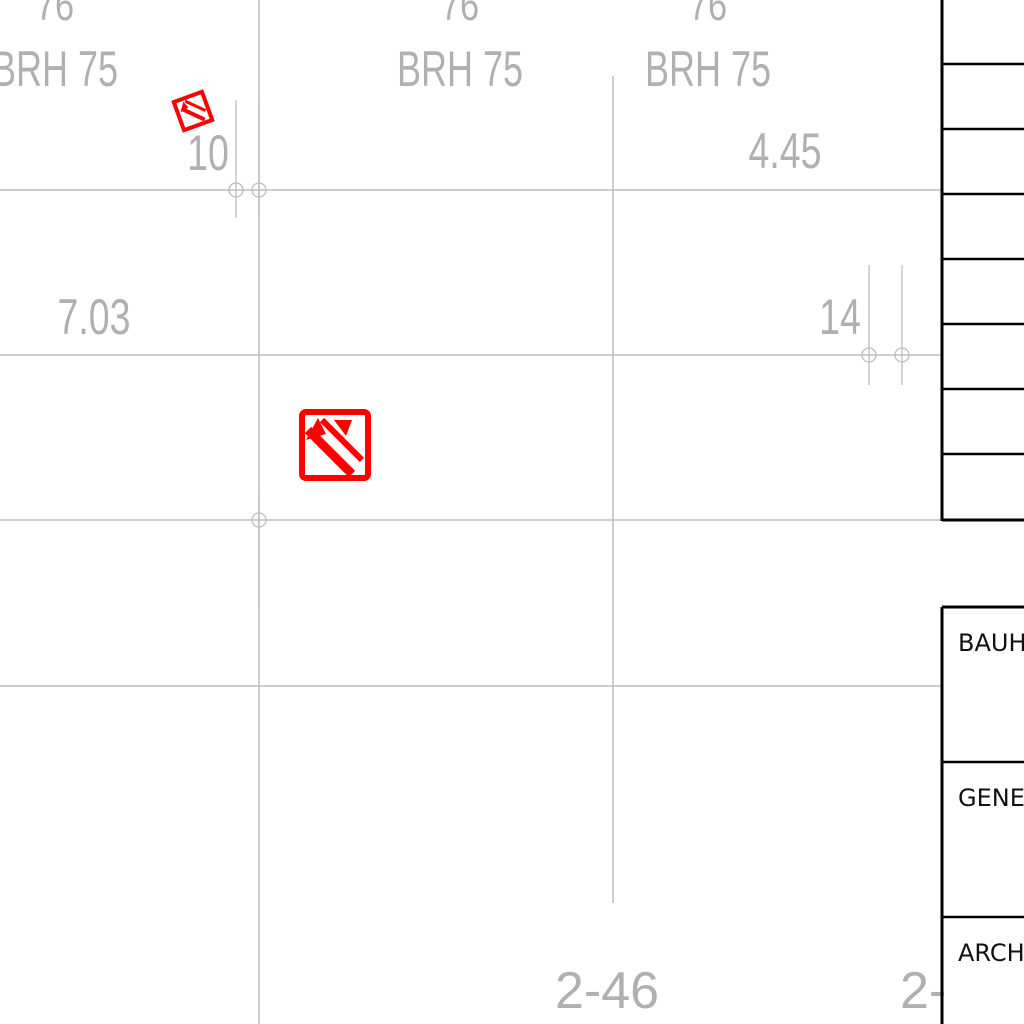 The image size is (1024, 1024). I want to click on title-block-label: GENE, so click(991, 798).